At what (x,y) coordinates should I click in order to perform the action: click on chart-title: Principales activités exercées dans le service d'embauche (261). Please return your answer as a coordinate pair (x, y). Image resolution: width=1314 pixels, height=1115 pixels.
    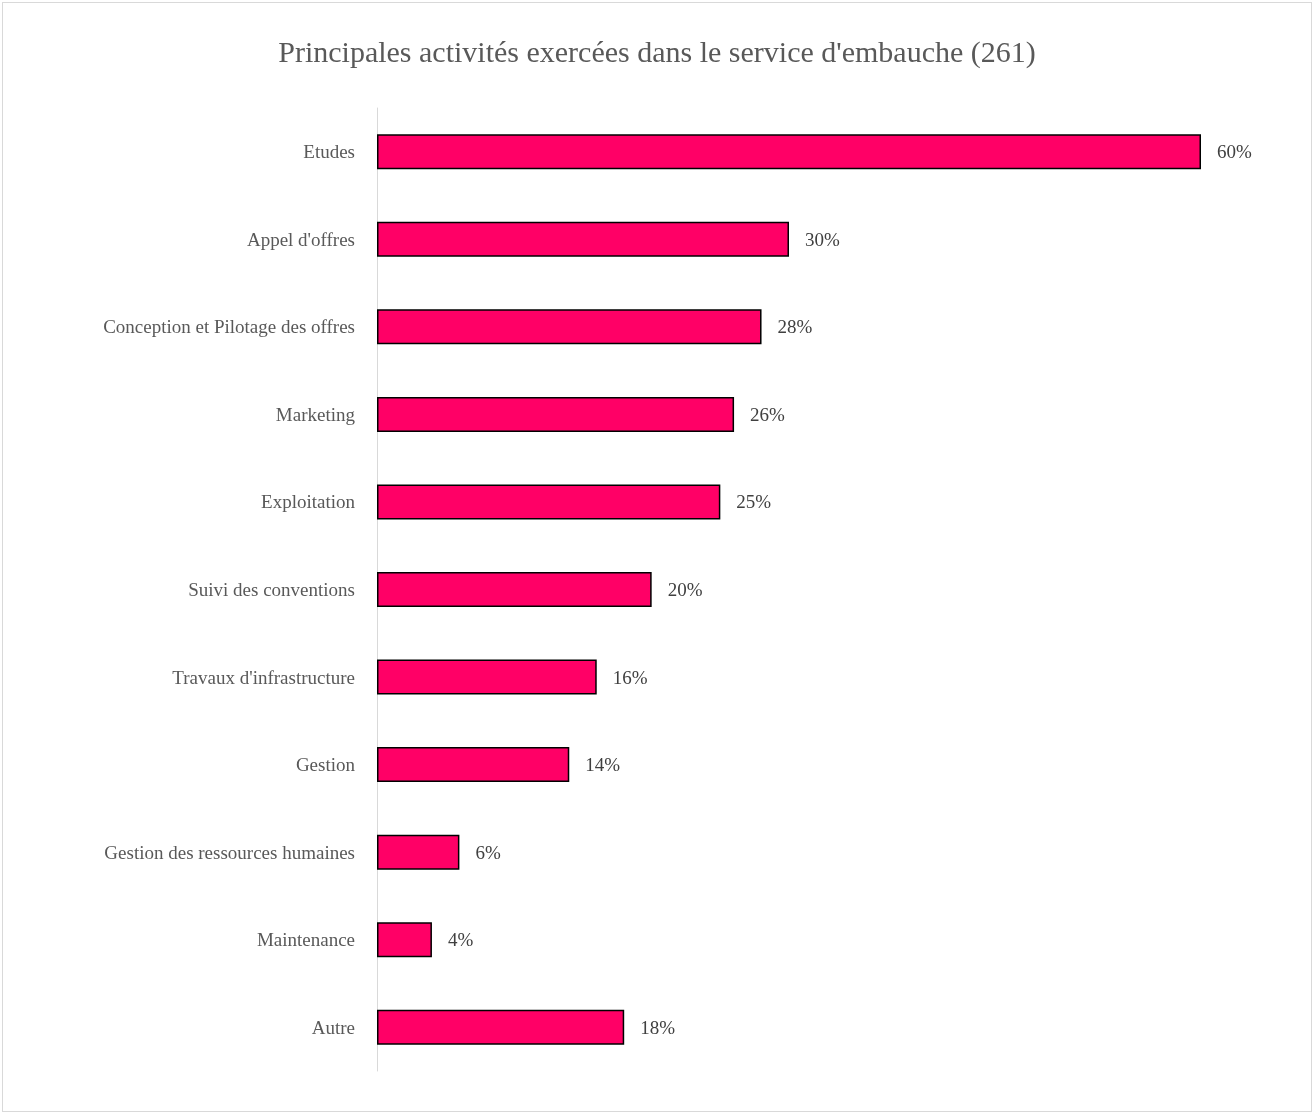
    Looking at the image, I should click on (657, 51).